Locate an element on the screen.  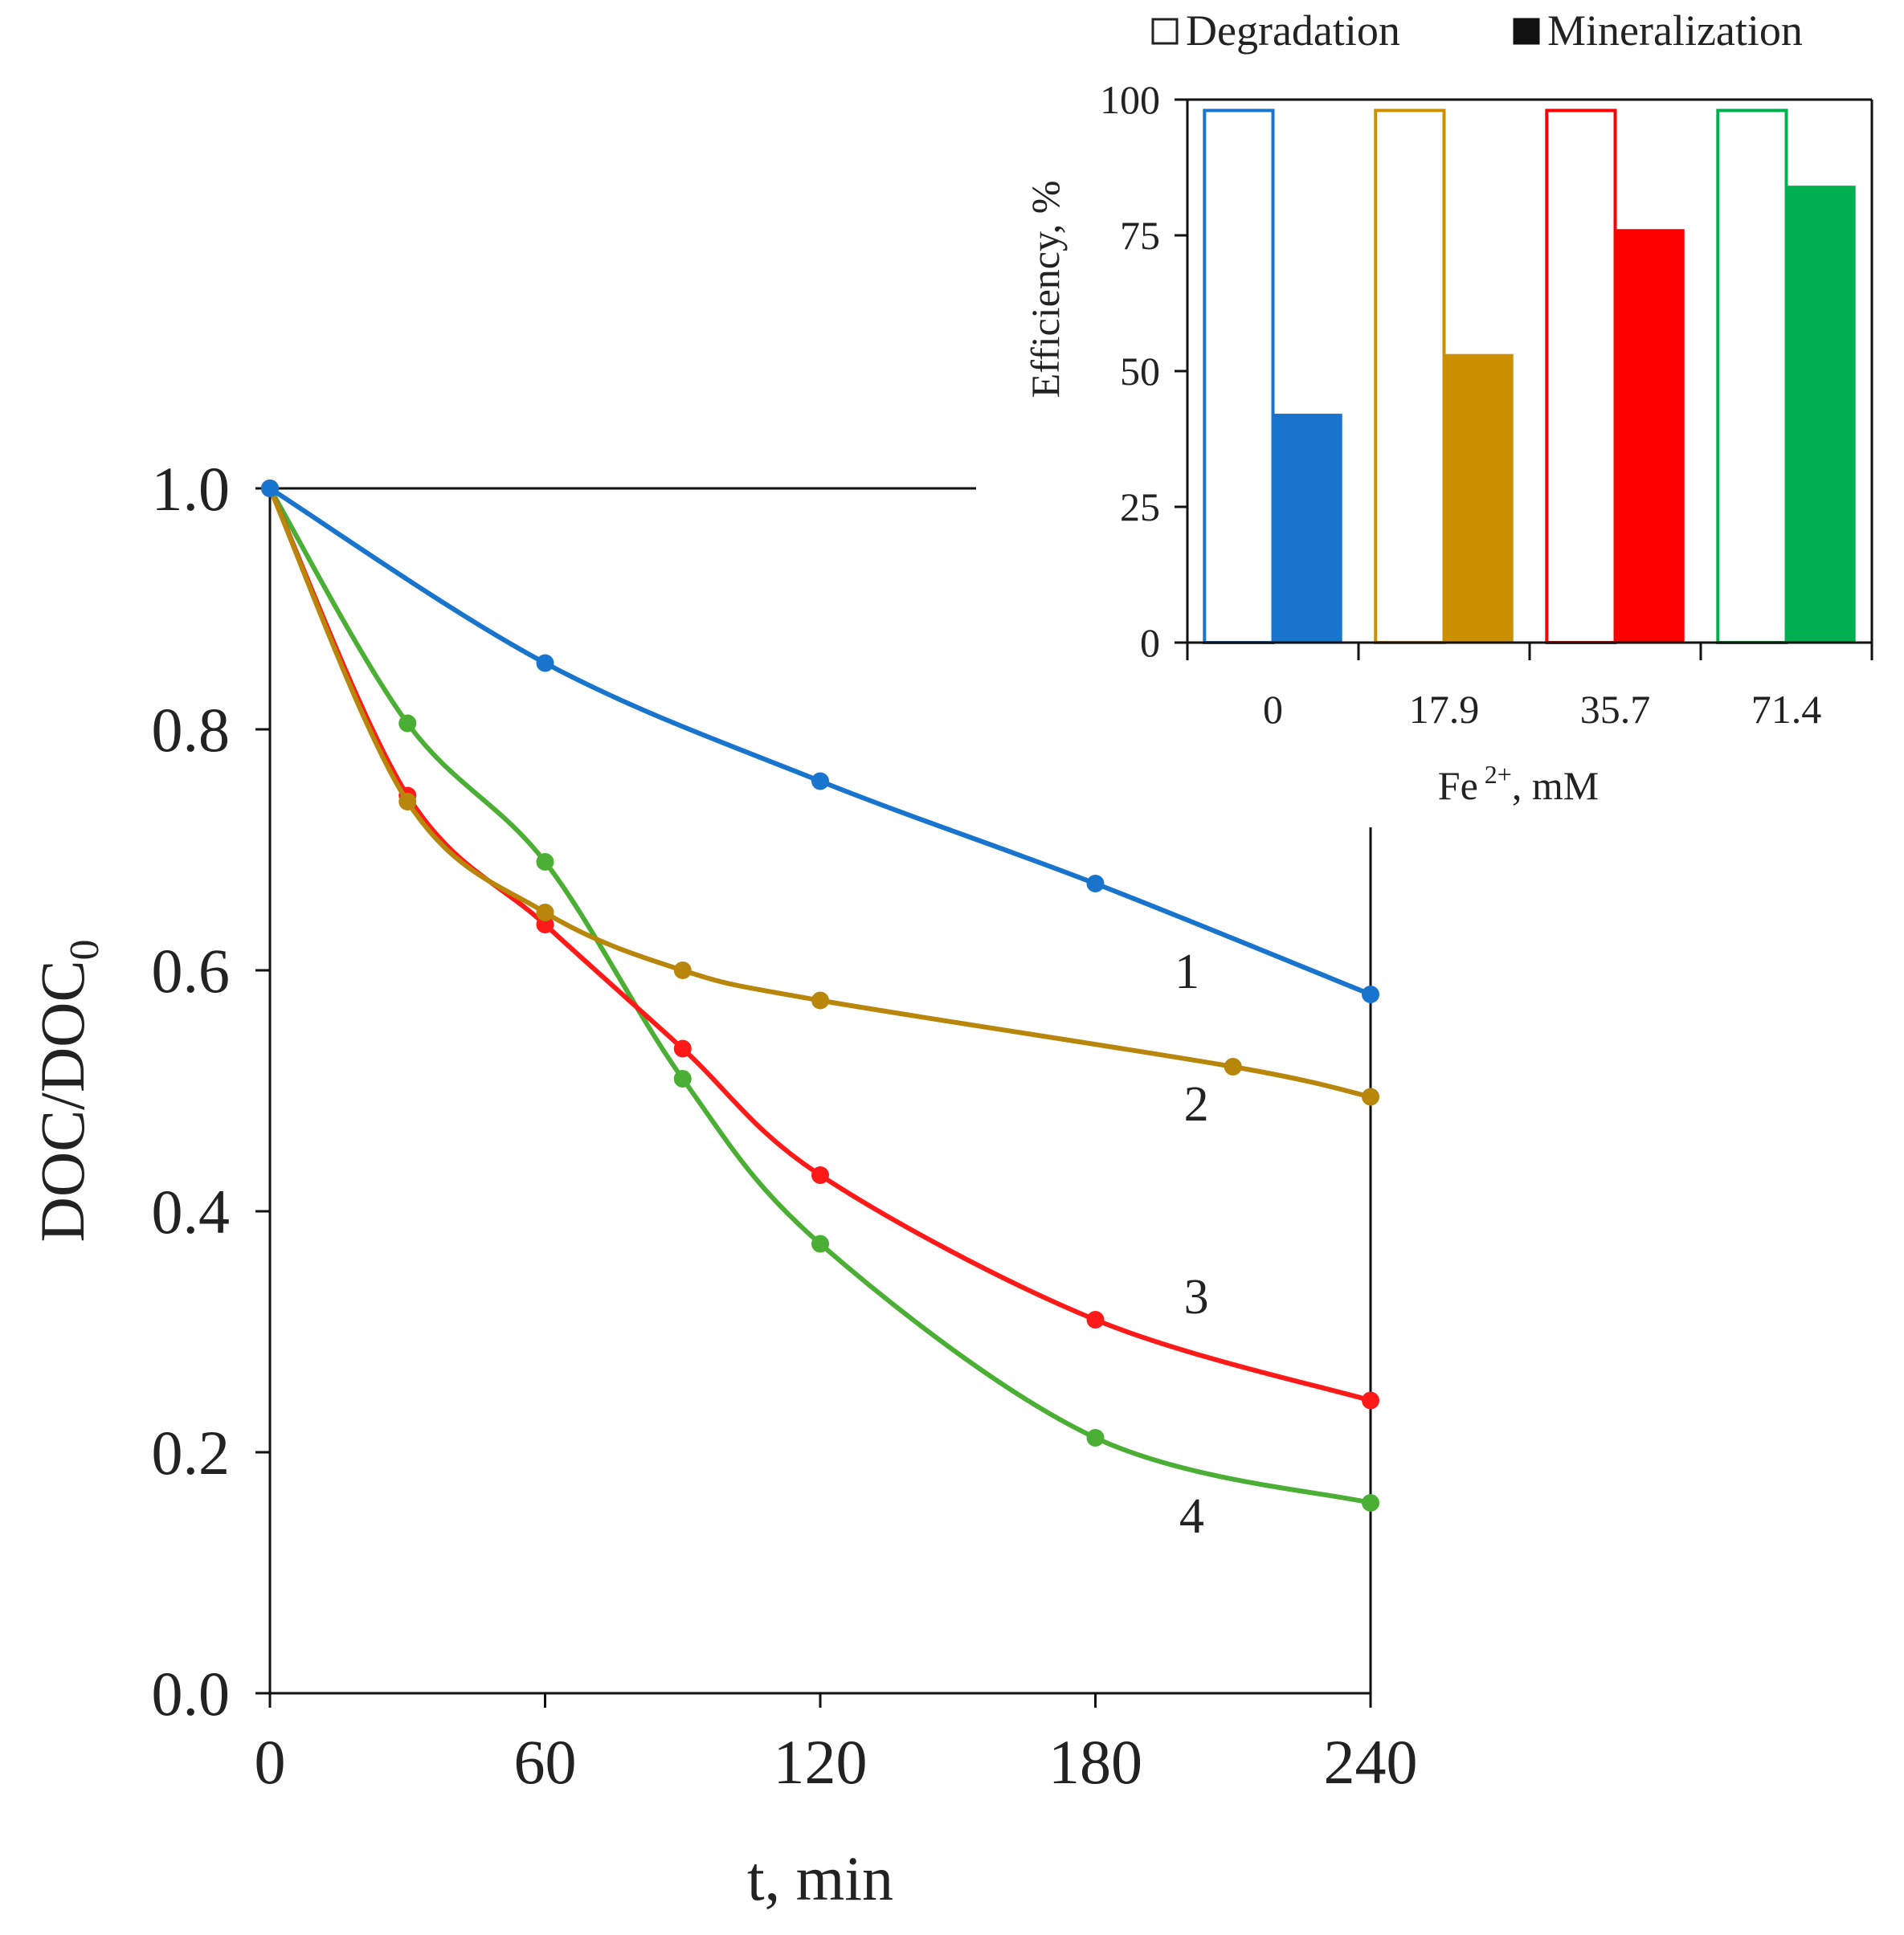
inset-x-tick-label: 0 is located at coordinates (1273, 709).